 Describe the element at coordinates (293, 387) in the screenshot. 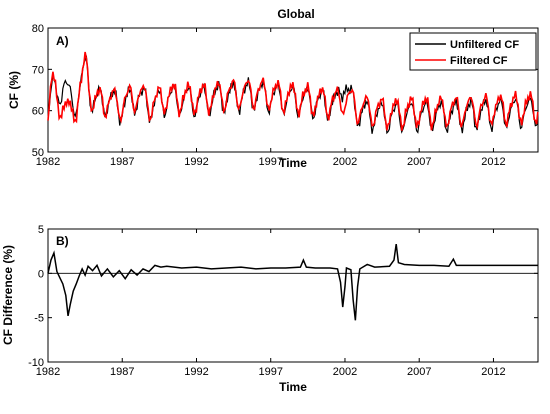

I see `panel-b-xlabel: Time` at that location.